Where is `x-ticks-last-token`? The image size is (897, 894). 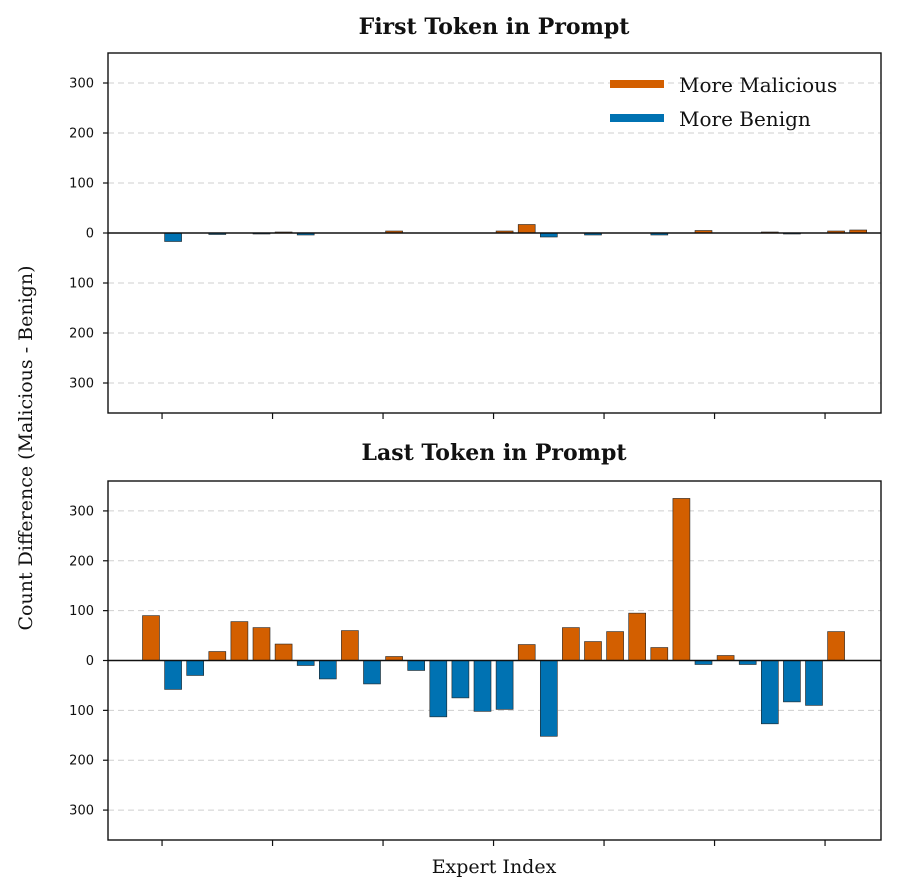
x-ticks-last-token is located at coordinates (493, 843).